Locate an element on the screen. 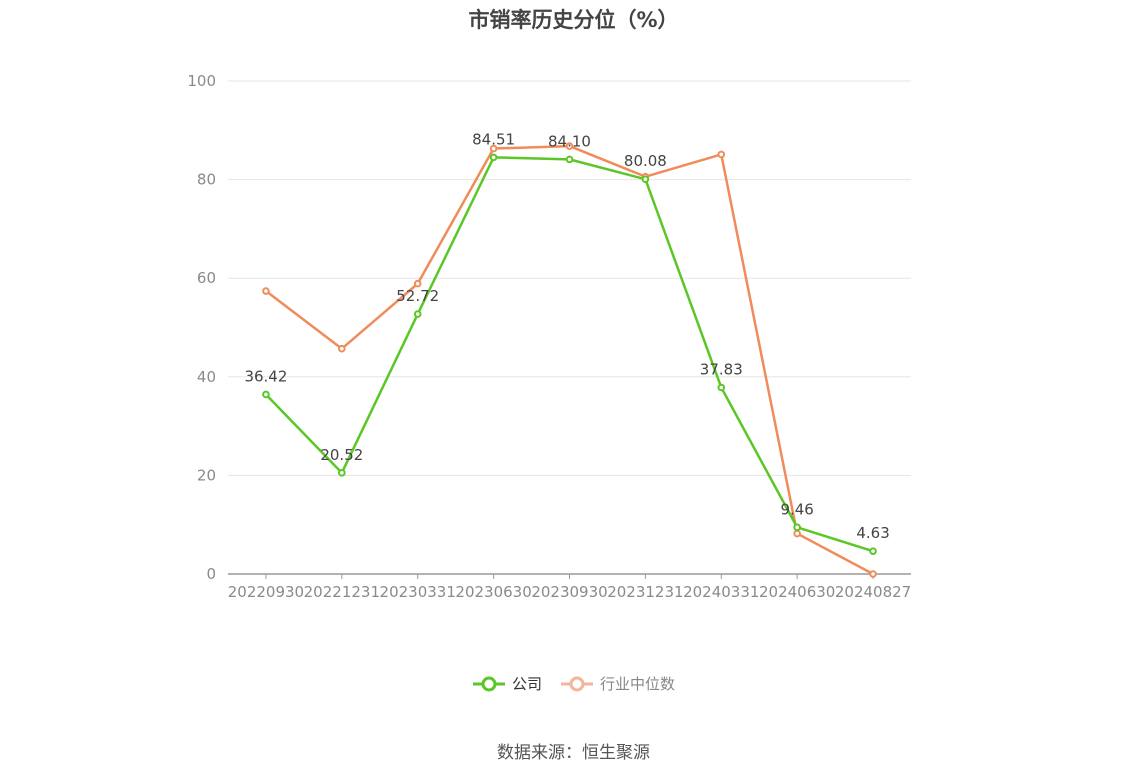 This screenshot has height=776, width=1147. data-label: 9.46 is located at coordinates (796, 509).